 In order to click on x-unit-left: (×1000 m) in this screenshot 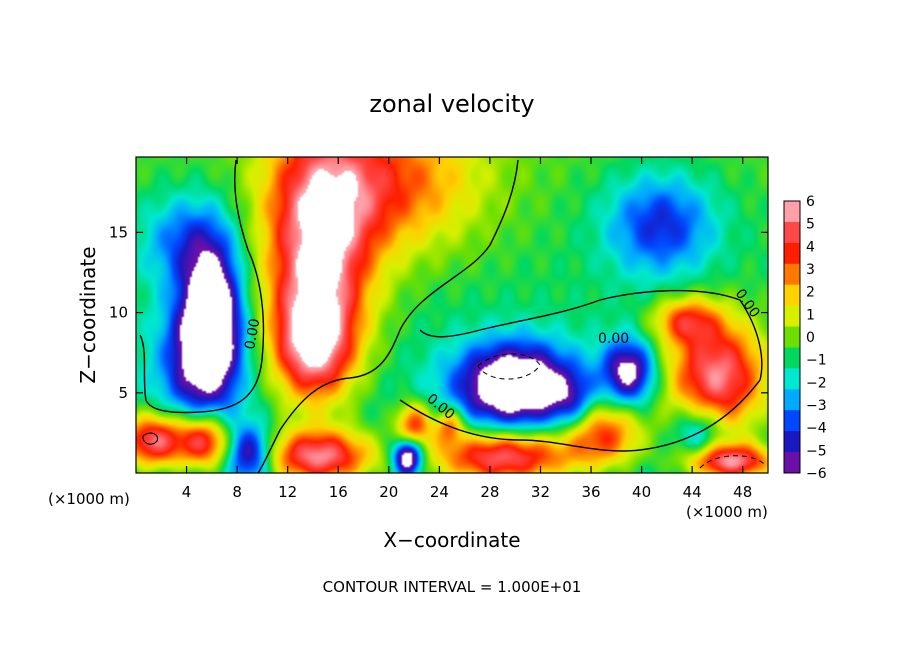, I will do `click(89, 499)`.